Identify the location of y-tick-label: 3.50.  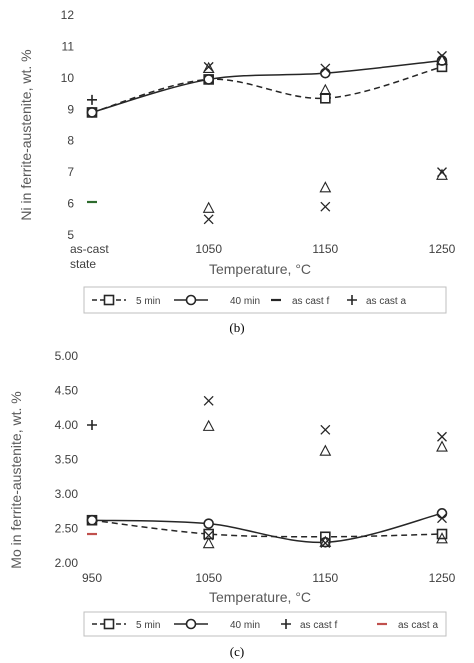
(67, 460).